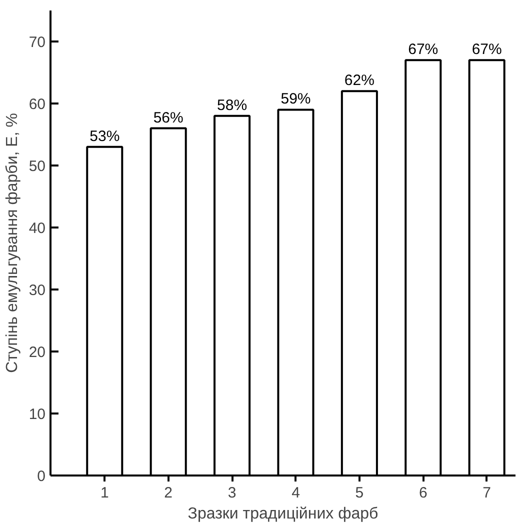 This screenshot has width=529, height=531. What do you see at coordinates (105, 136) in the screenshot?
I see `data-label: 53%` at bounding box center [105, 136].